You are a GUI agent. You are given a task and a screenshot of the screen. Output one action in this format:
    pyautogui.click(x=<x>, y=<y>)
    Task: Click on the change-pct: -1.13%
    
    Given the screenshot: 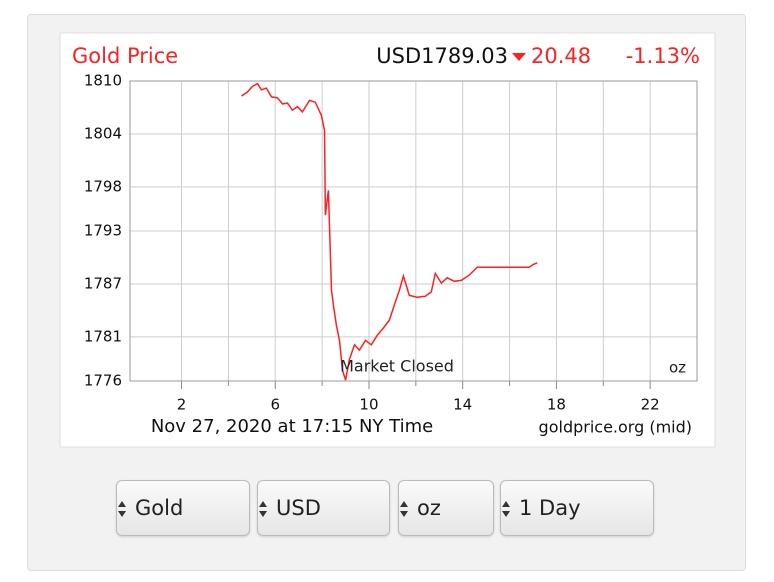 What is the action you would take?
    pyautogui.click(x=663, y=56)
    